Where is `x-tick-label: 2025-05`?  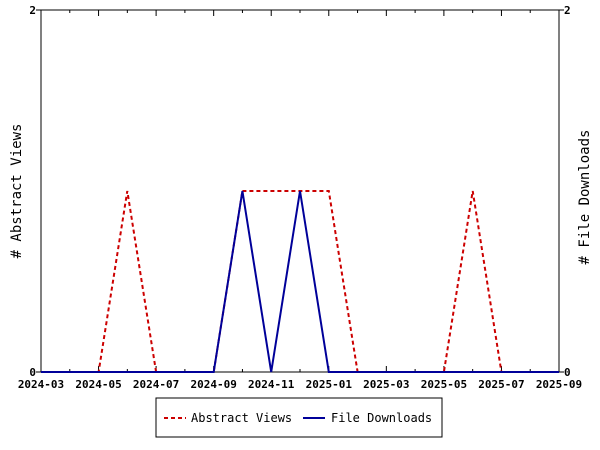
x-tick-label: 2025-05 is located at coordinates (444, 384).